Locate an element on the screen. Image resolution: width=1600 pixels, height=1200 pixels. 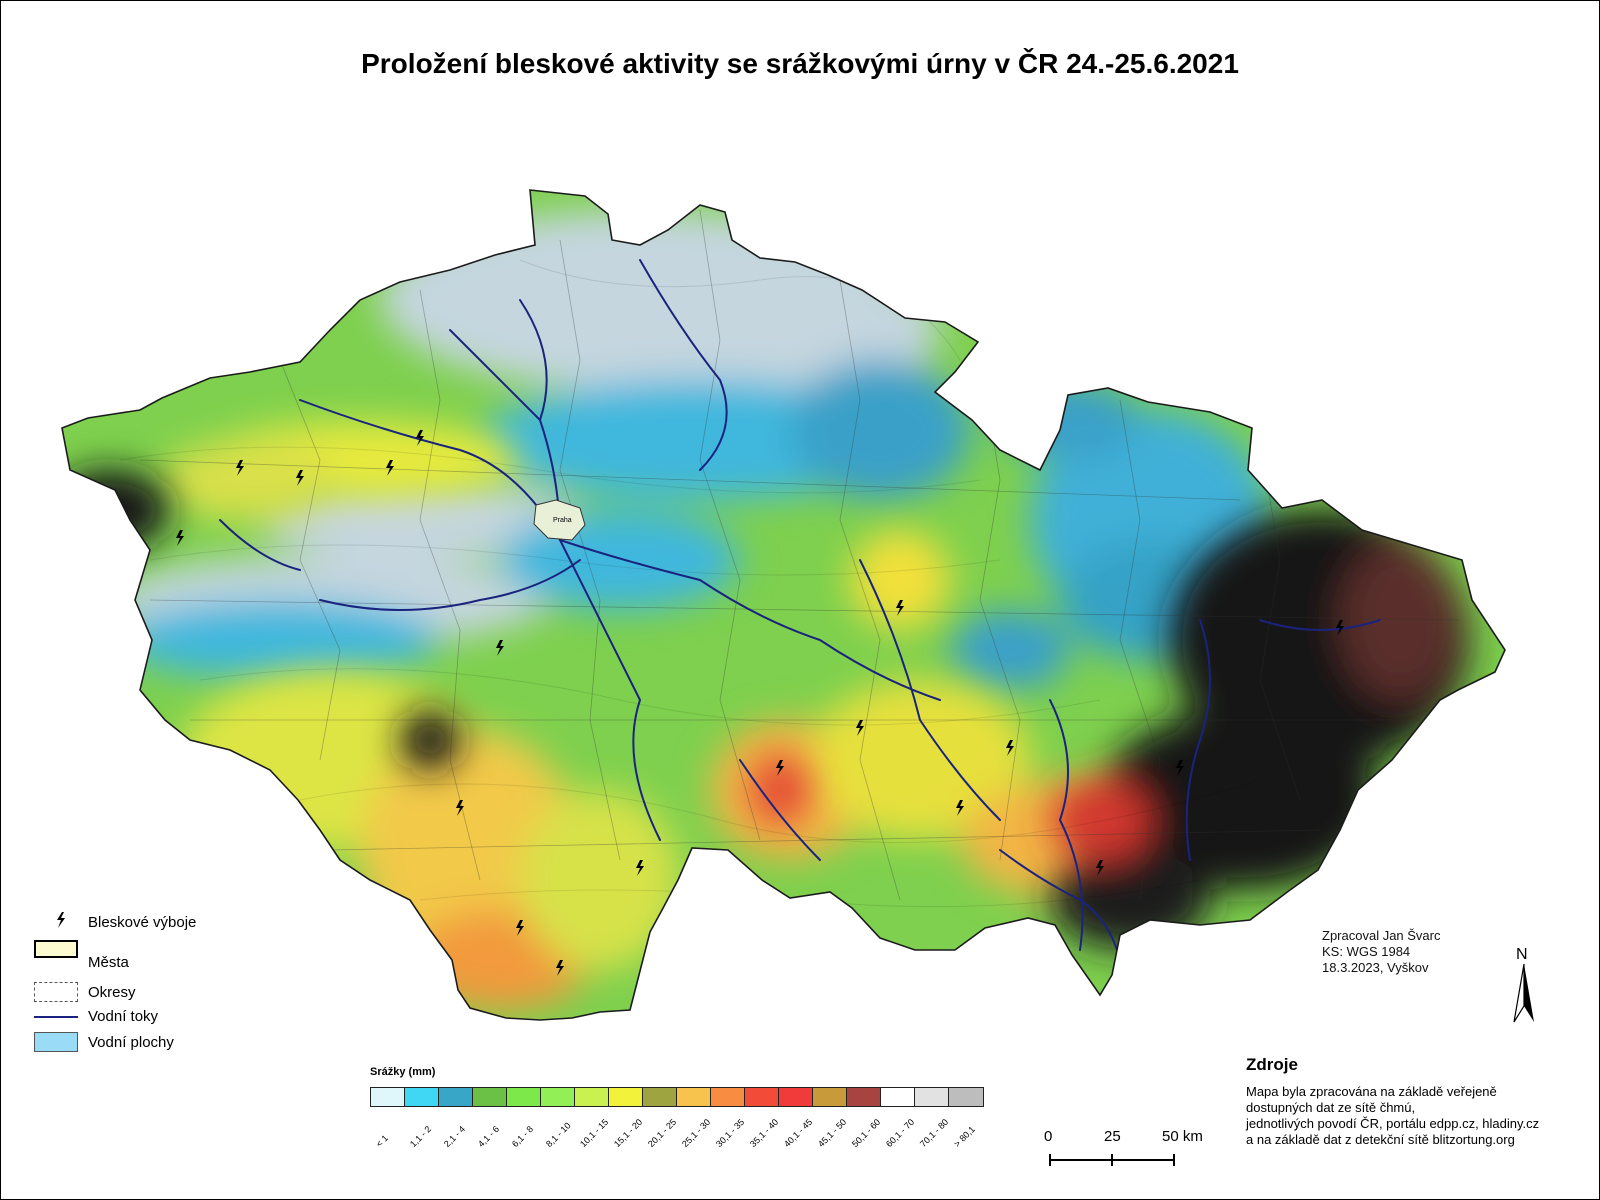
legend-lakes: Vodní plochy is located at coordinates (154, 1044).